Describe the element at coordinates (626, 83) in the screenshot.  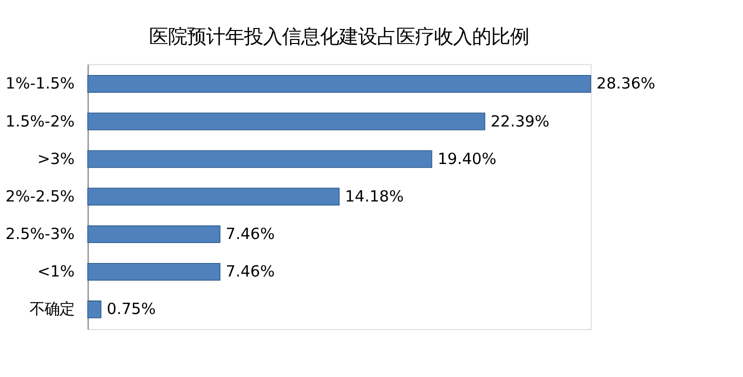
I see `data-label: 28.36%` at that location.